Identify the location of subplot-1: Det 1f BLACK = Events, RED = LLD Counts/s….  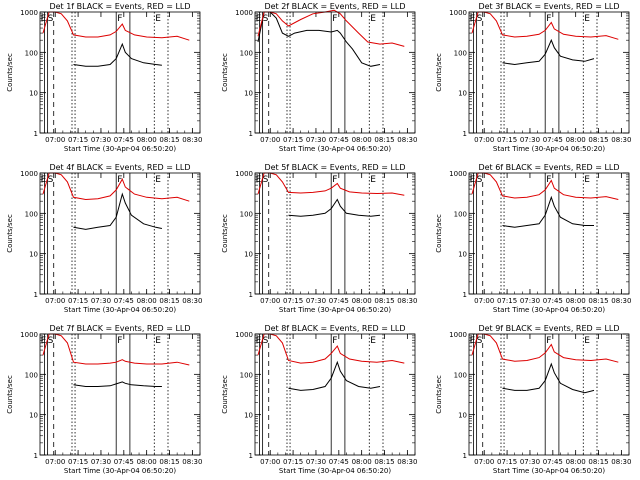
(104, 77).